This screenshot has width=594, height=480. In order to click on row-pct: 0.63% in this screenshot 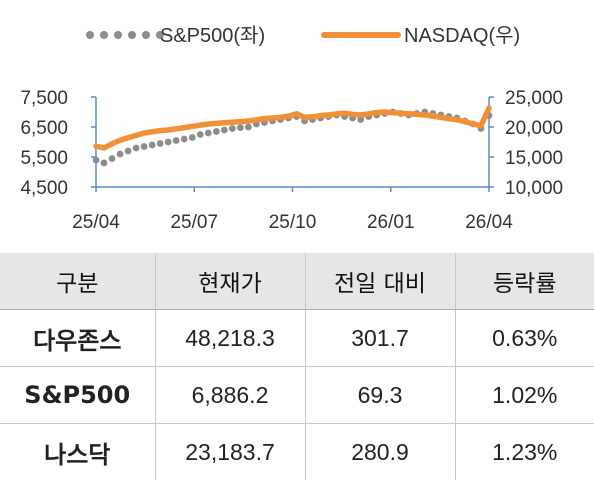, I will do `click(524, 338)`.